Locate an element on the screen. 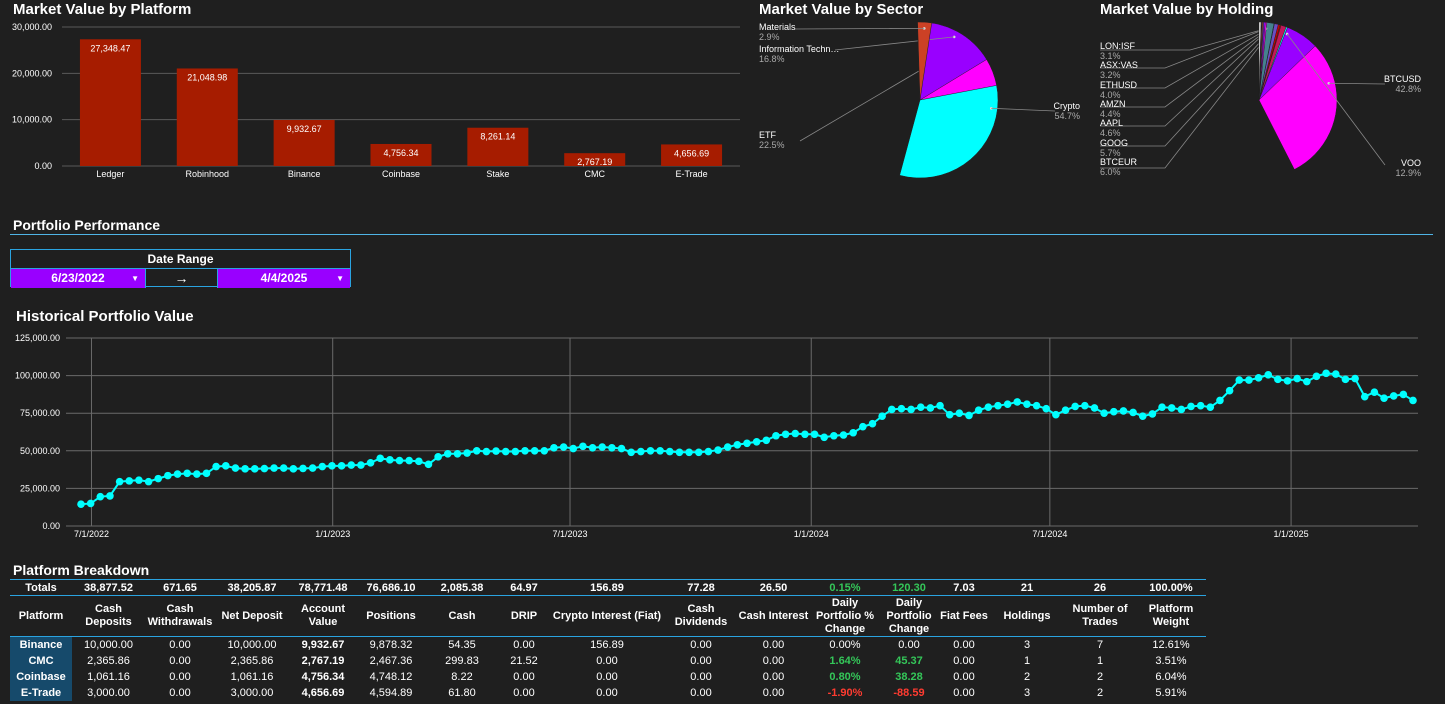  slice-percent: 12.9% is located at coordinates (1408, 173).